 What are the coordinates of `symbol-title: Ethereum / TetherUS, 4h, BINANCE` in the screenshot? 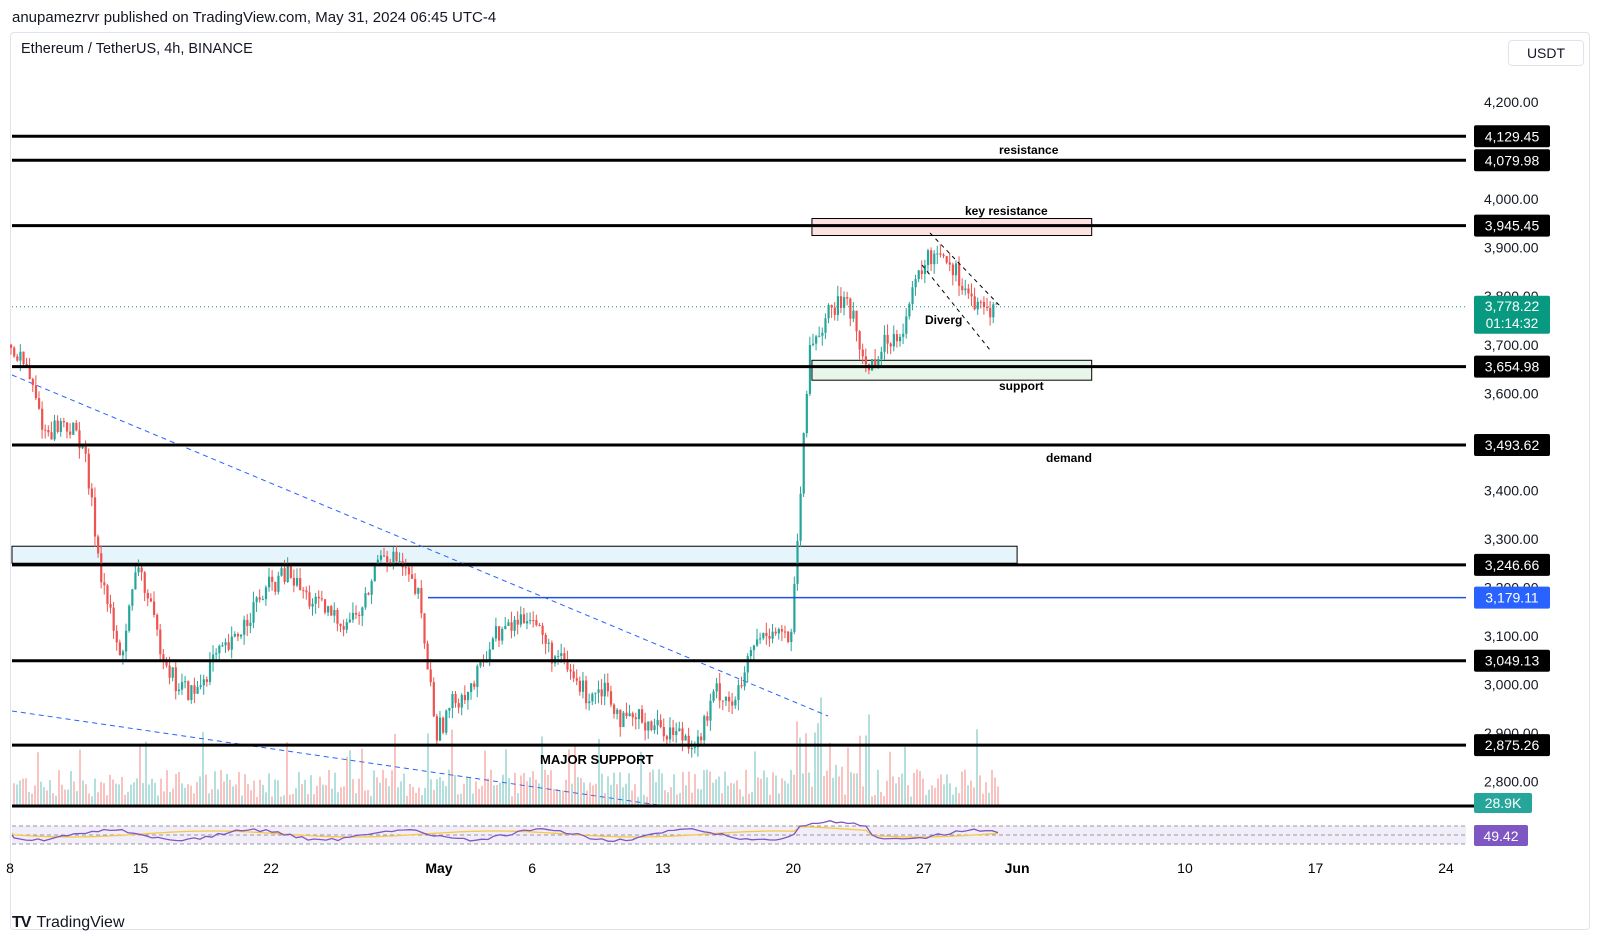 It's located at (137, 49).